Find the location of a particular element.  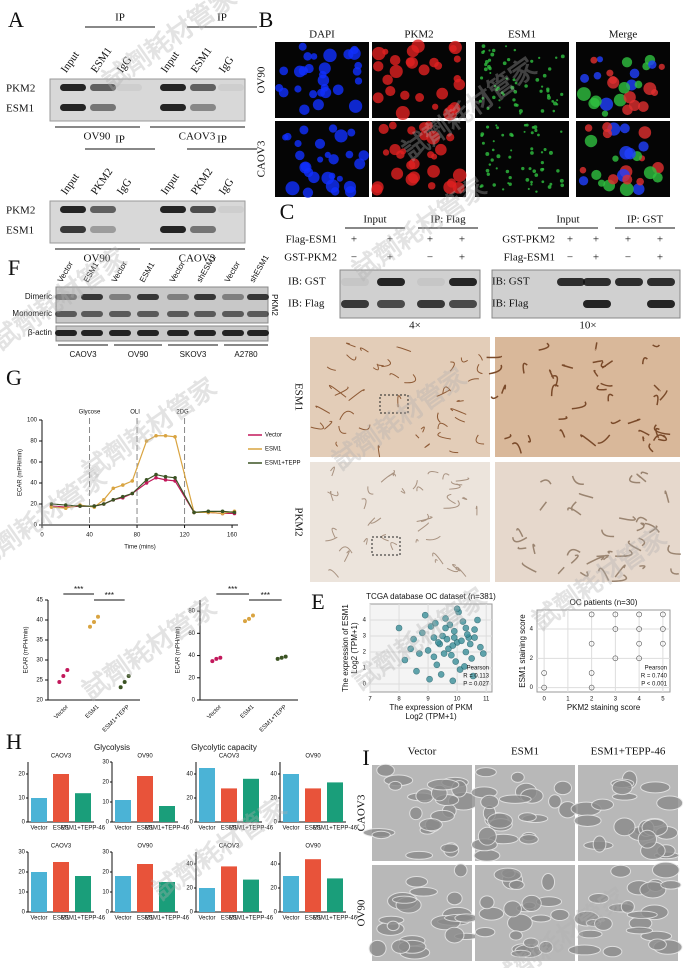

y-tick-label: 2 is located at coordinates (365, 653).